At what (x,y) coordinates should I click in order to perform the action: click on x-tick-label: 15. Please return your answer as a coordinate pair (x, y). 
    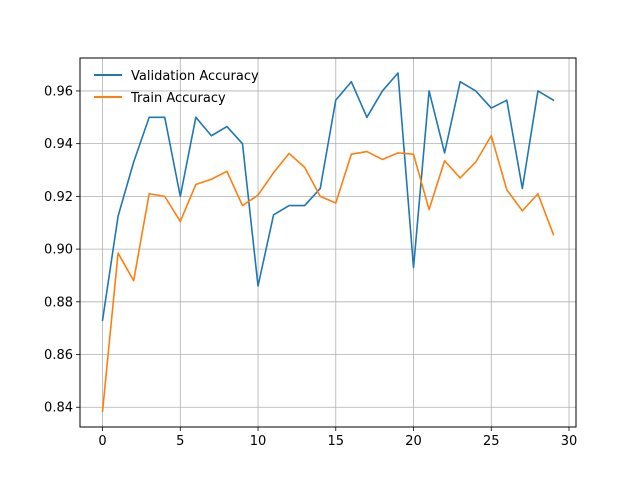
    Looking at the image, I should click on (336, 441).